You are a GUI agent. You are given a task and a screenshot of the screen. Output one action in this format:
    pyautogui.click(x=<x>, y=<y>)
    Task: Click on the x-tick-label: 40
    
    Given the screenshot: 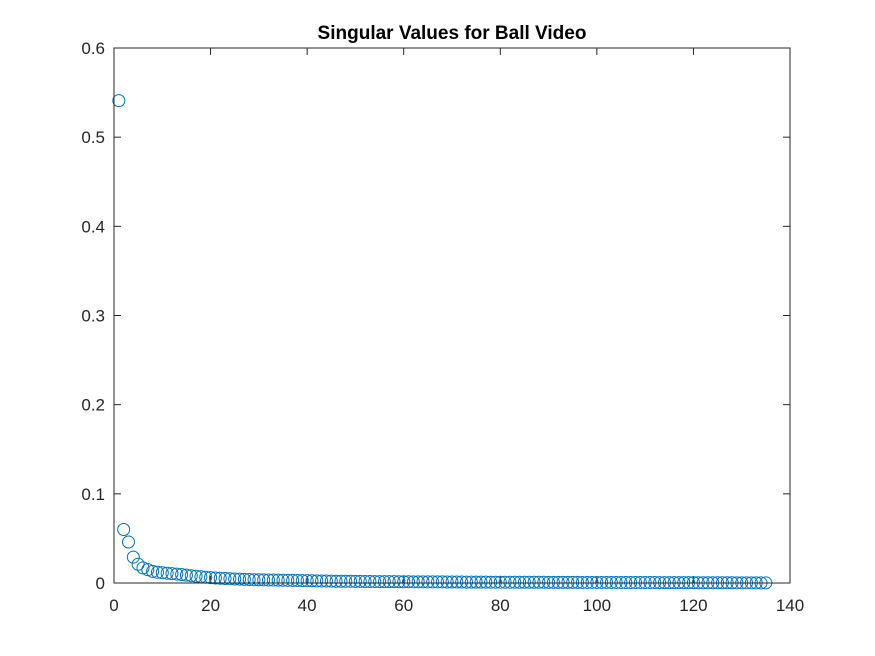 What is the action you would take?
    pyautogui.click(x=307, y=605)
    